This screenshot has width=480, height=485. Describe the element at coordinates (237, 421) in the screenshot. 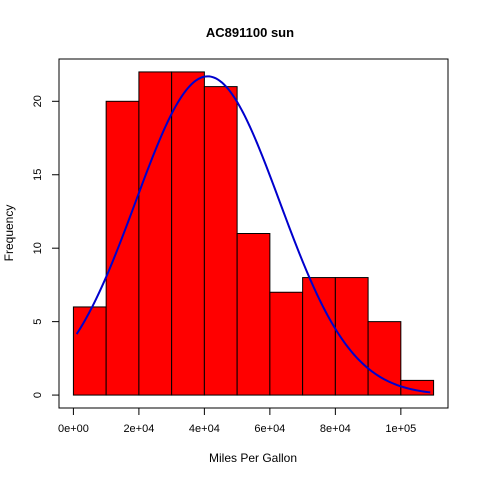

I see `x-axis-ticks: 0e+00 2e+04 4e+04 6e+04 8e+04 1e+05` at that location.